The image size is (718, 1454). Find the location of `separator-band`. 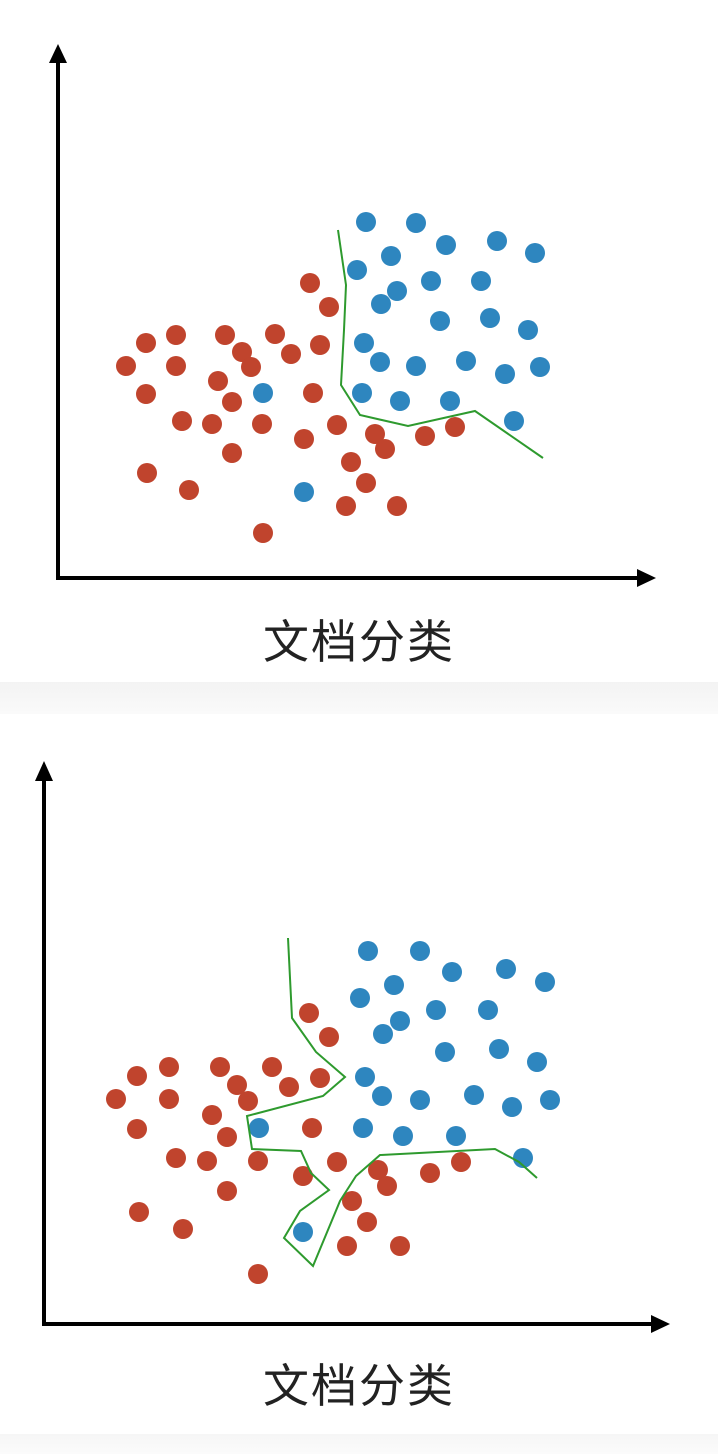

separator-band is located at coordinates (359, 698).